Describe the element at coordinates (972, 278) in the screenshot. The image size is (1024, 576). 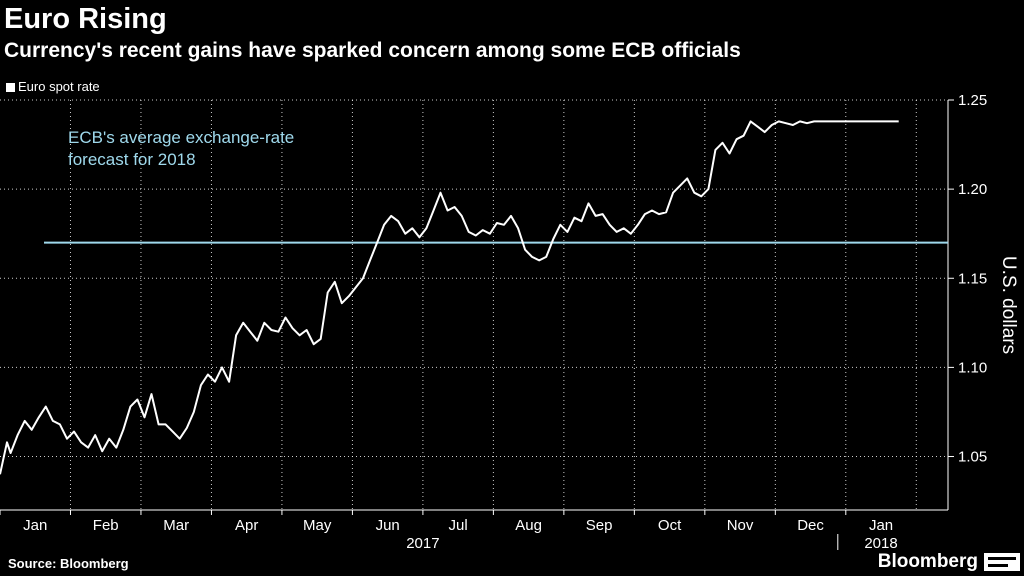
I see `y-tick-label: 1.15` at that location.